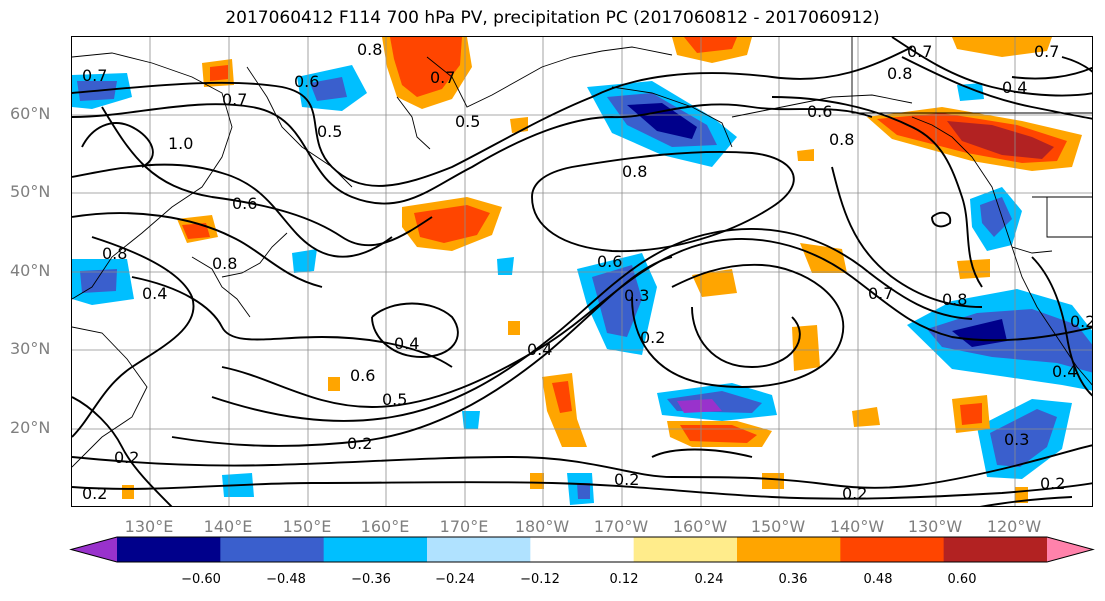 The image size is (1105, 601). What do you see at coordinates (935, 526) in the screenshot?
I see `lon-label: 130°W` at bounding box center [935, 526].